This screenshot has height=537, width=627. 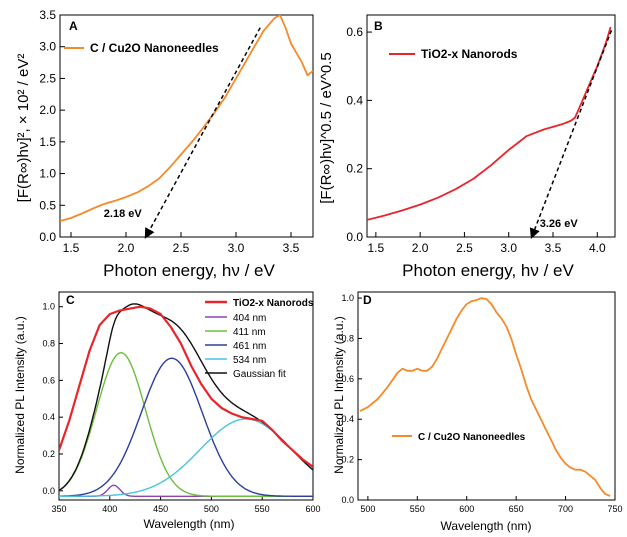 I want to click on panel-b-xtick-label: 3.5, so click(x=553, y=248).